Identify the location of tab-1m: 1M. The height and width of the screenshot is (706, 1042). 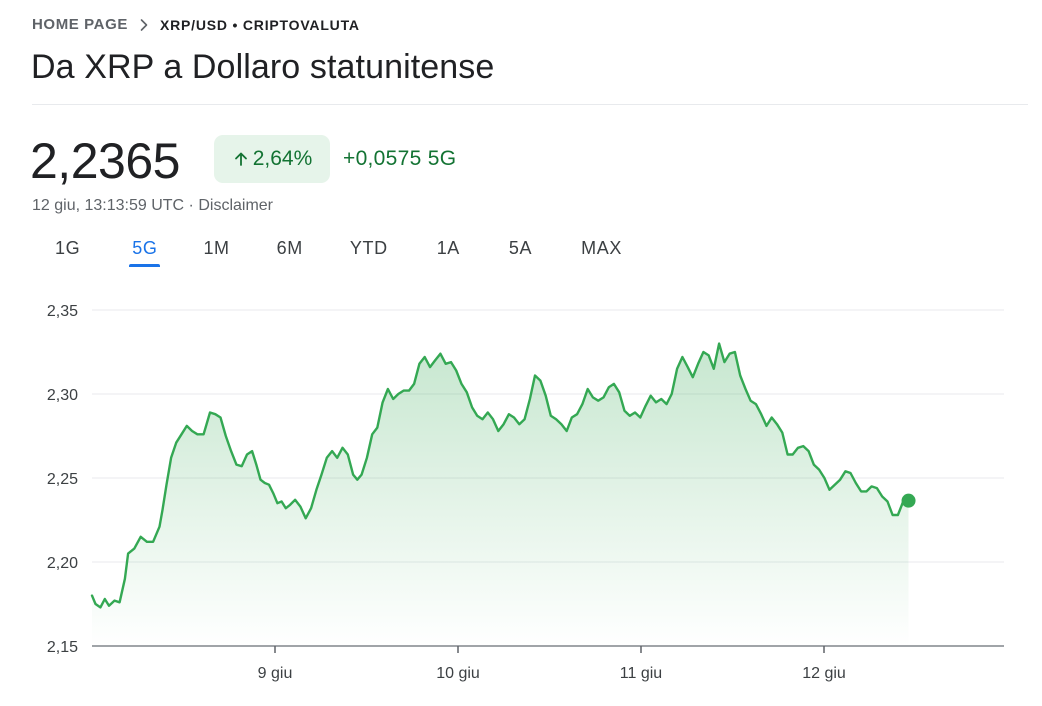
(216, 248).